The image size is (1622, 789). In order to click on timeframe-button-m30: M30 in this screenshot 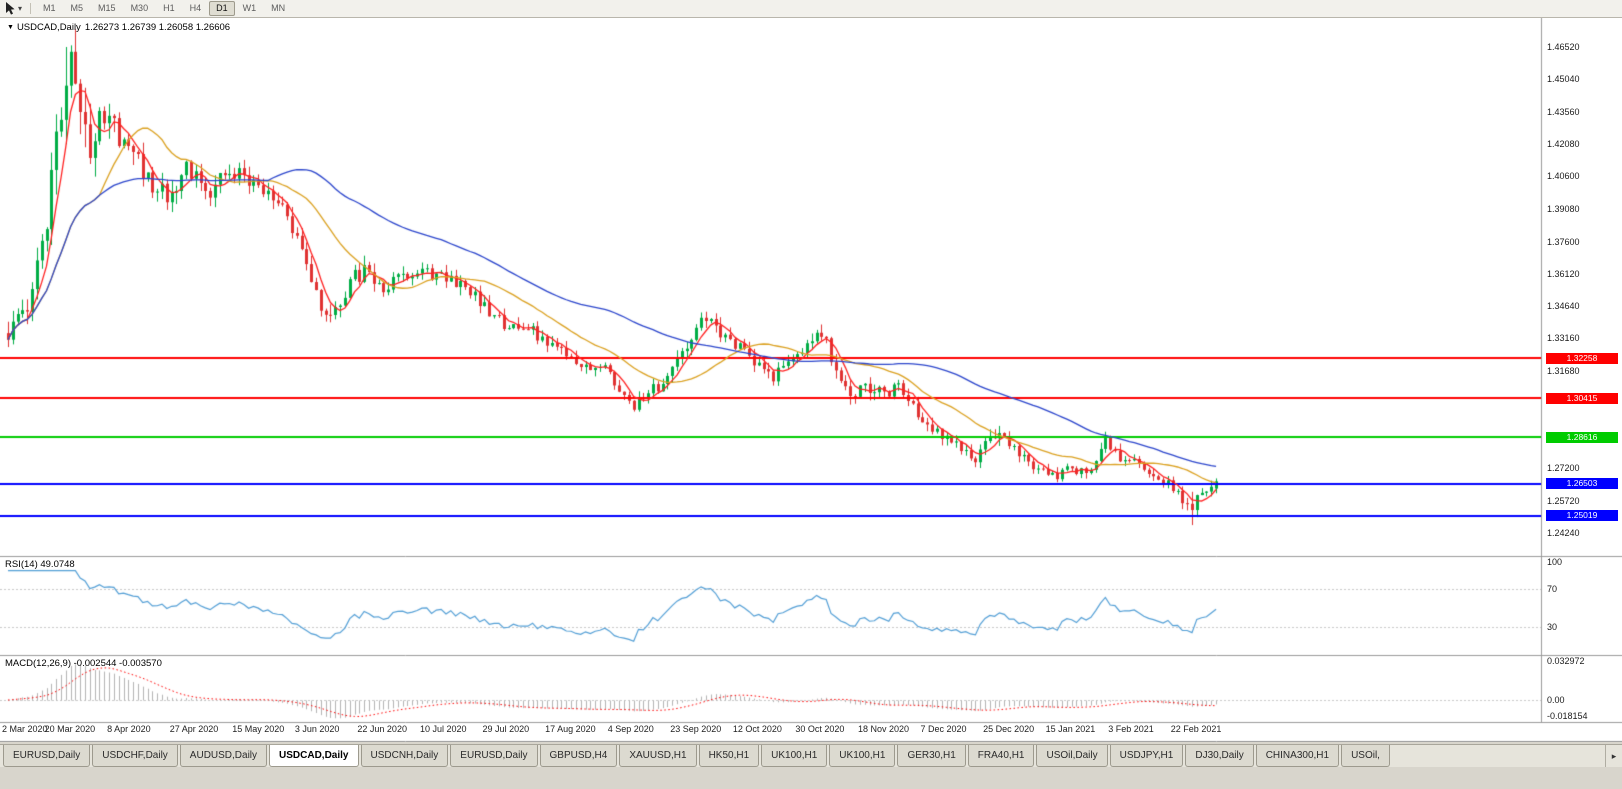, I will do `click(139, 8)`.